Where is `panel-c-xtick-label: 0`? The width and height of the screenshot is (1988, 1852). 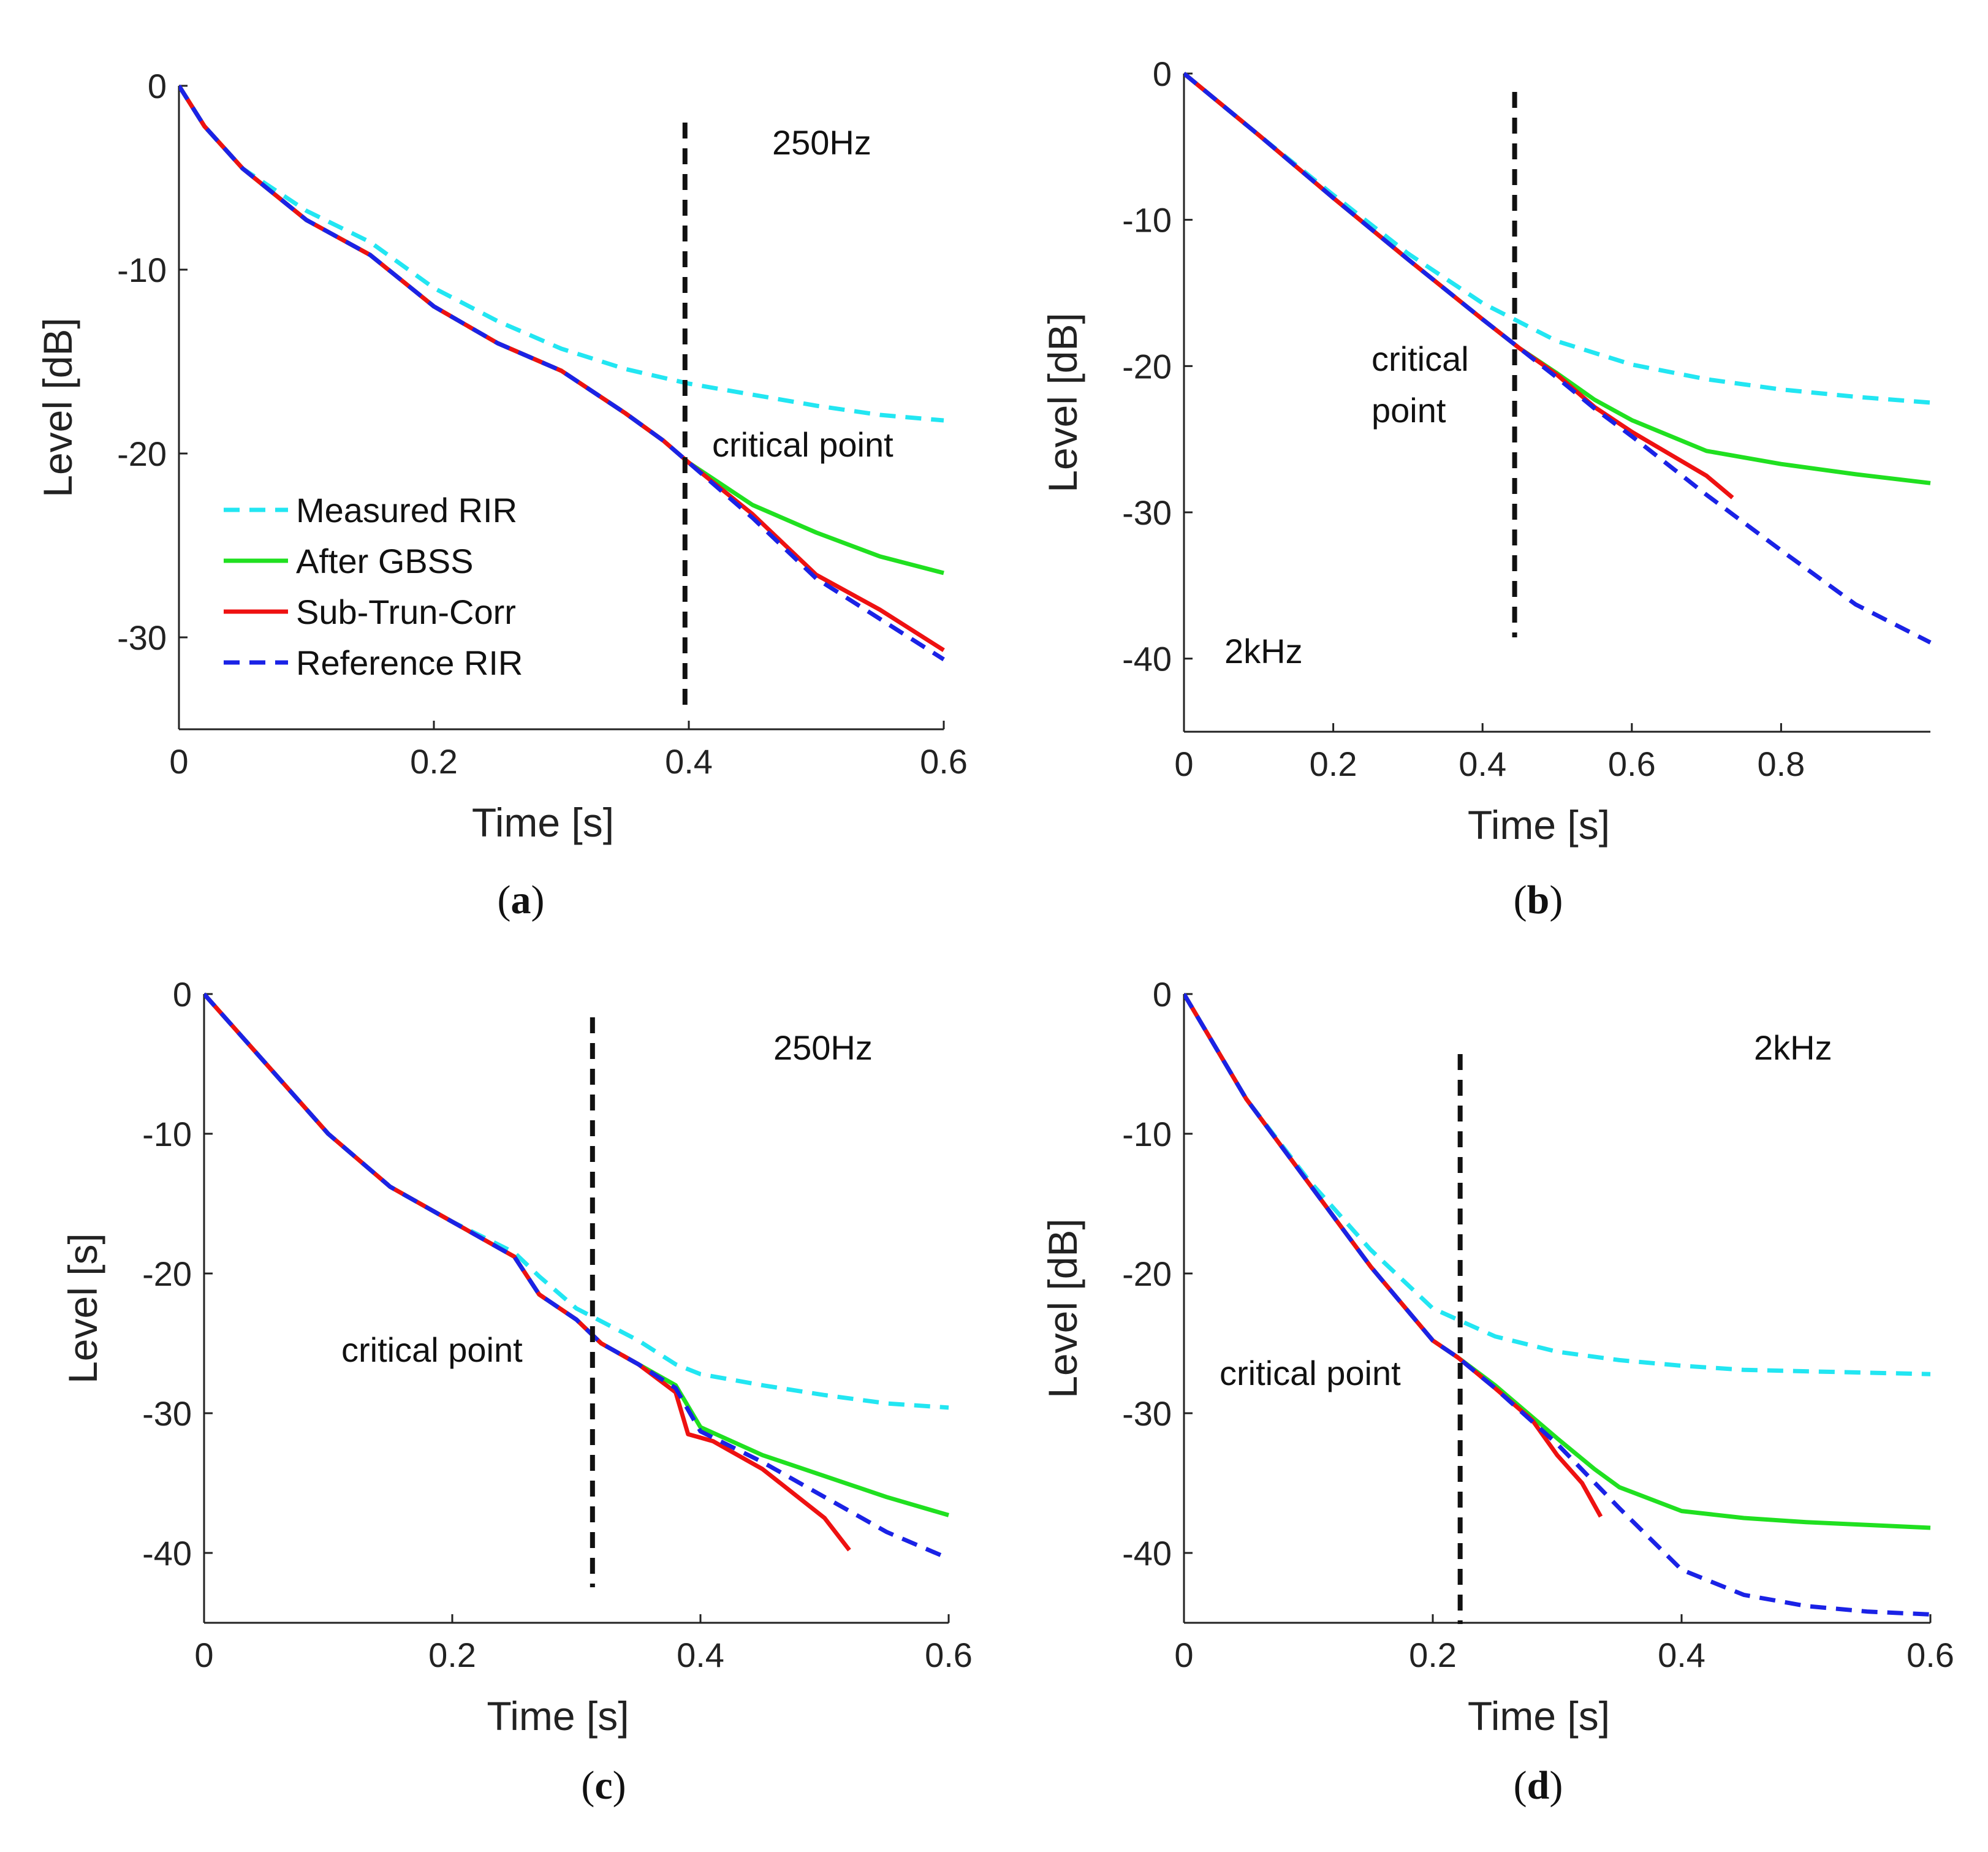 panel-c-xtick-label: 0 is located at coordinates (204, 1655).